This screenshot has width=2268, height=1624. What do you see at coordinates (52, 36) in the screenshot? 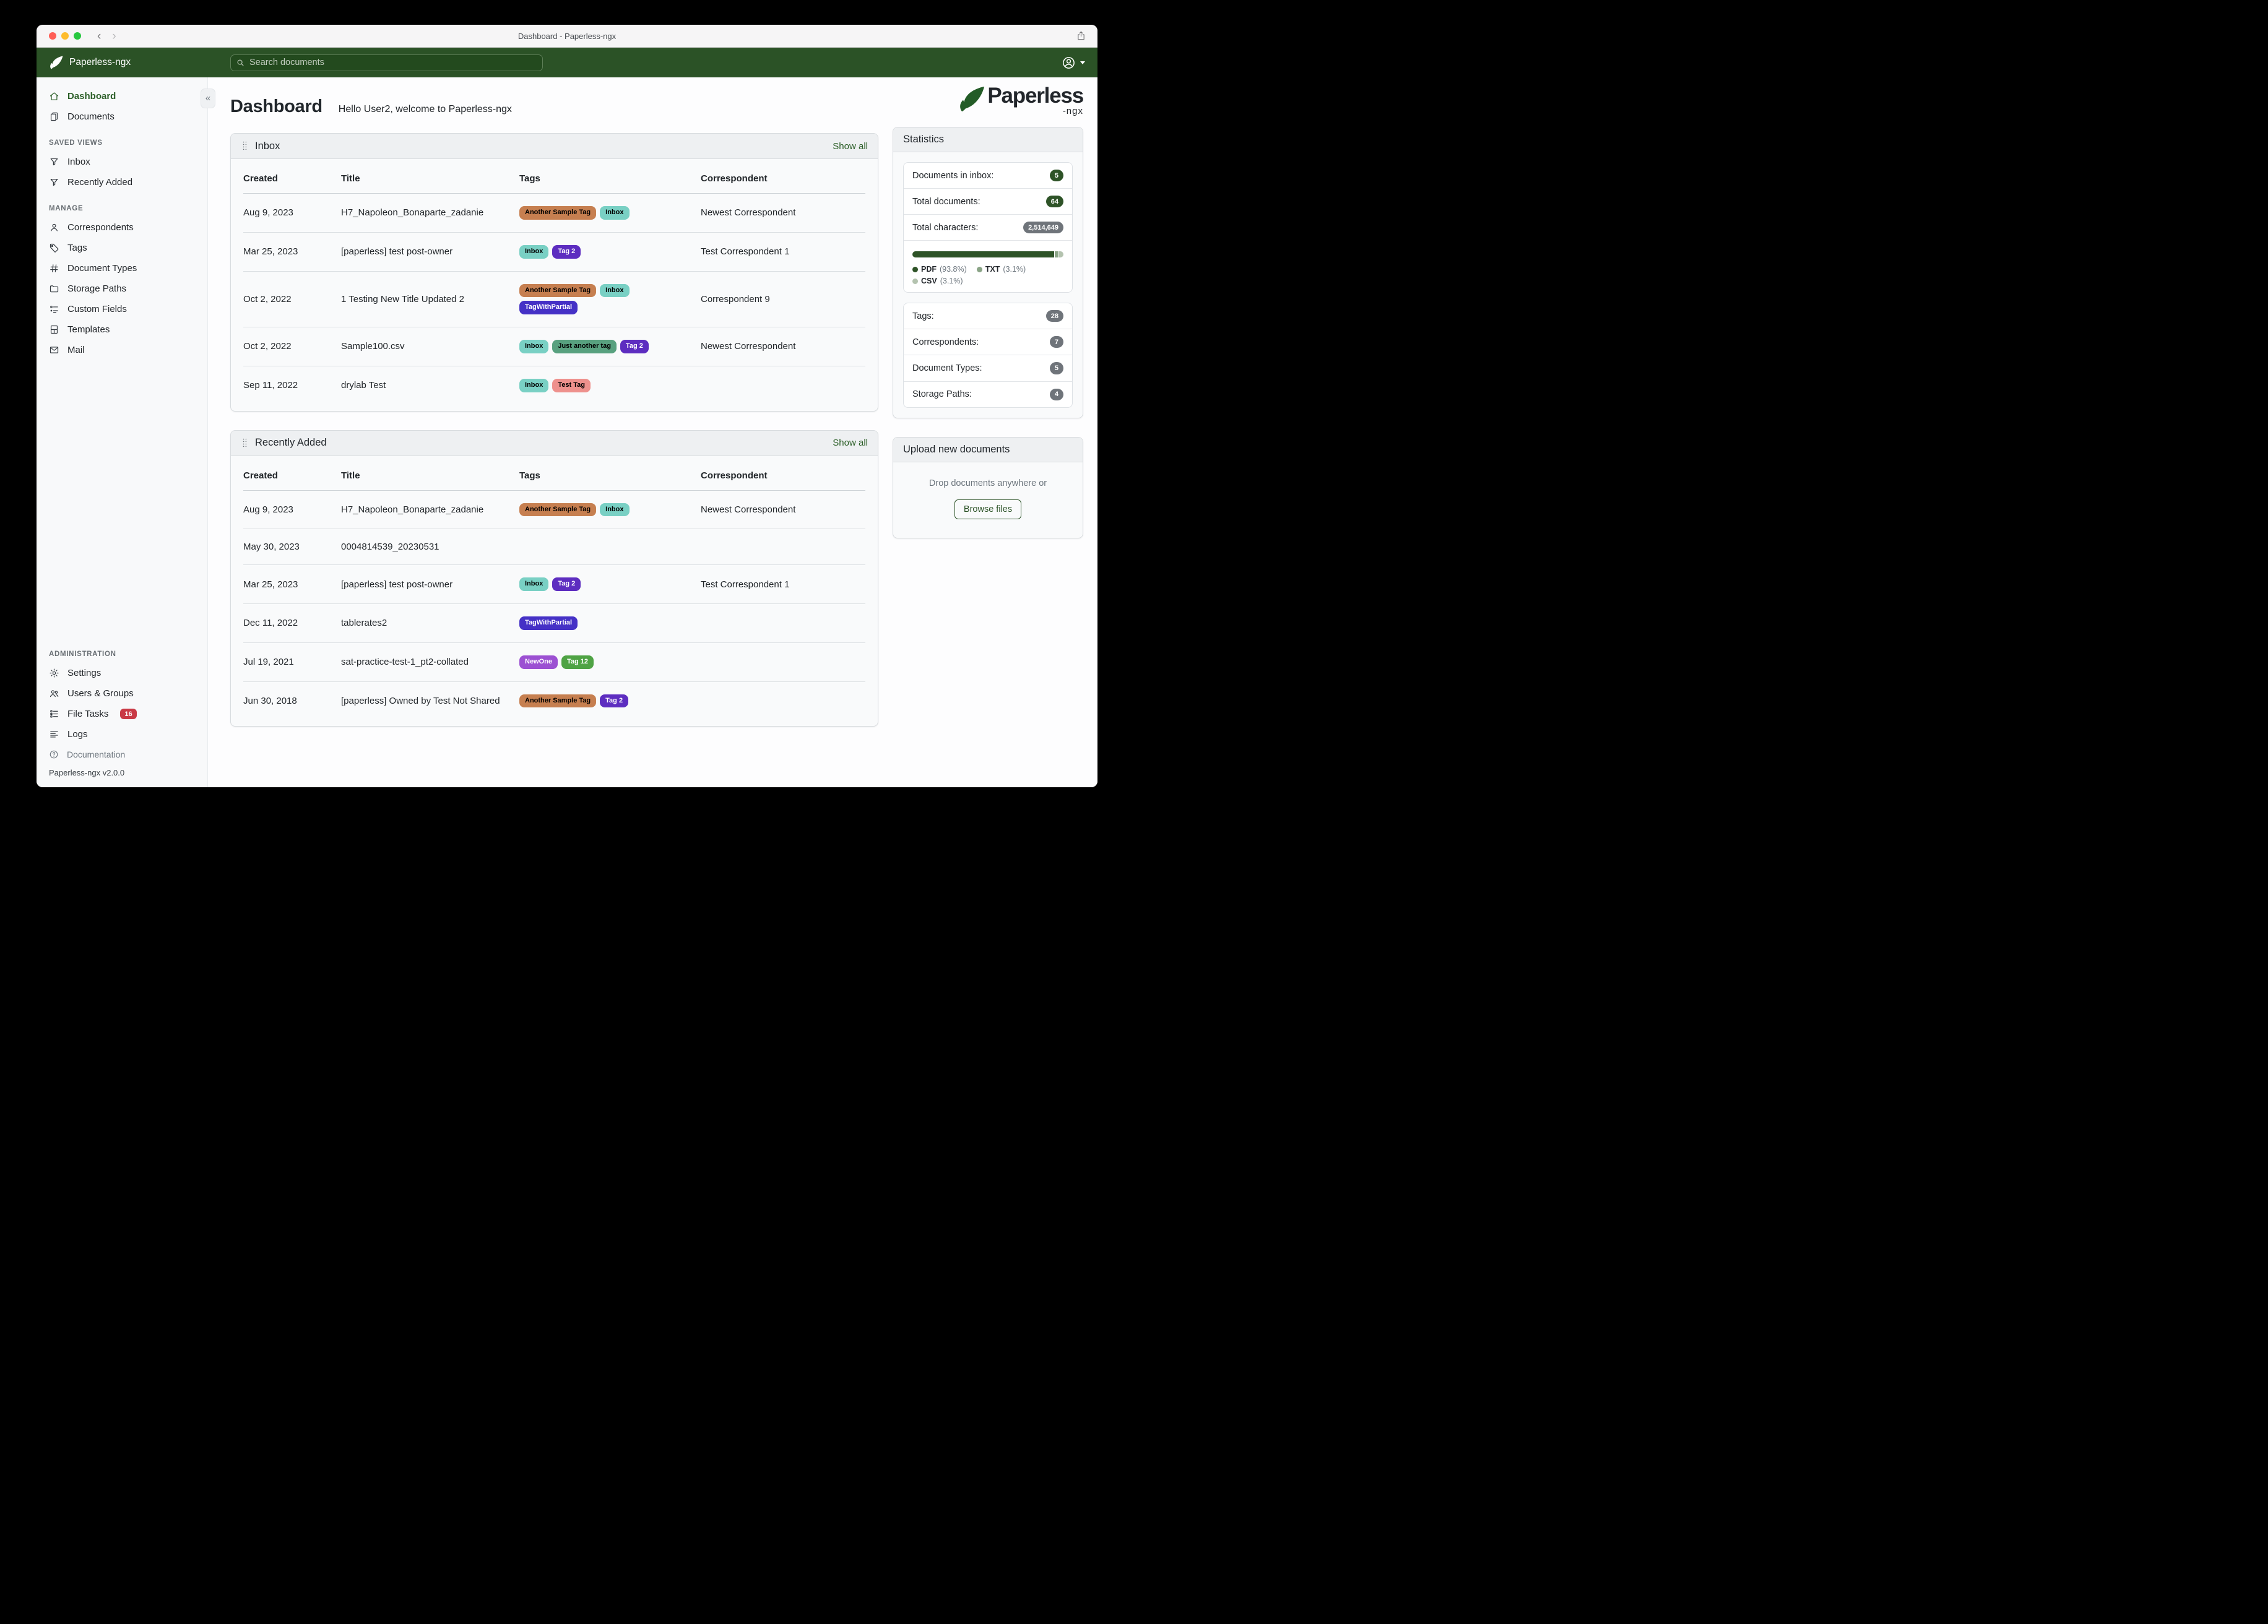
I see `close-button` at bounding box center [52, 36].